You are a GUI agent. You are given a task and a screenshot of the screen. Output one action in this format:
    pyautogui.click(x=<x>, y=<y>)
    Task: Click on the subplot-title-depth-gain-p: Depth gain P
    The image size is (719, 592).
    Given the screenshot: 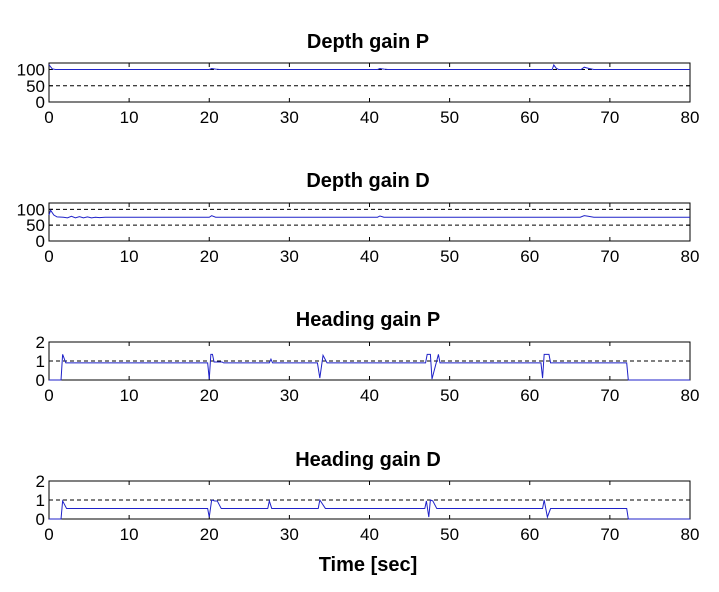 What is the action you would take?
    pyautogui.click(x=368, y=42)
    